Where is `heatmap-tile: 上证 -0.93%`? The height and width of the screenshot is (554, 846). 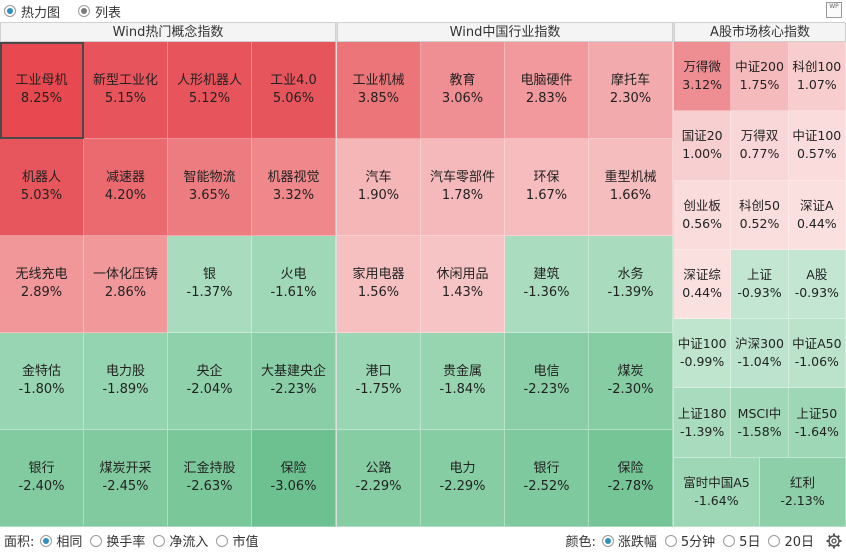
heatmap-tile: 上证 -0.93% is located at coordinates (760, 284).